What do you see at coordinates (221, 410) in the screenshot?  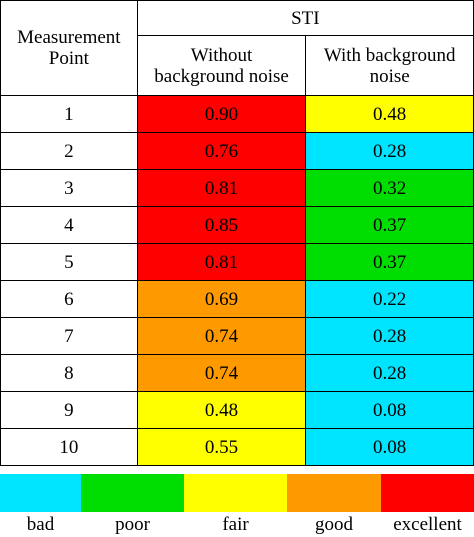 I see `sti-without-noise-cell: 0.48` at bounding box center [221, 410].